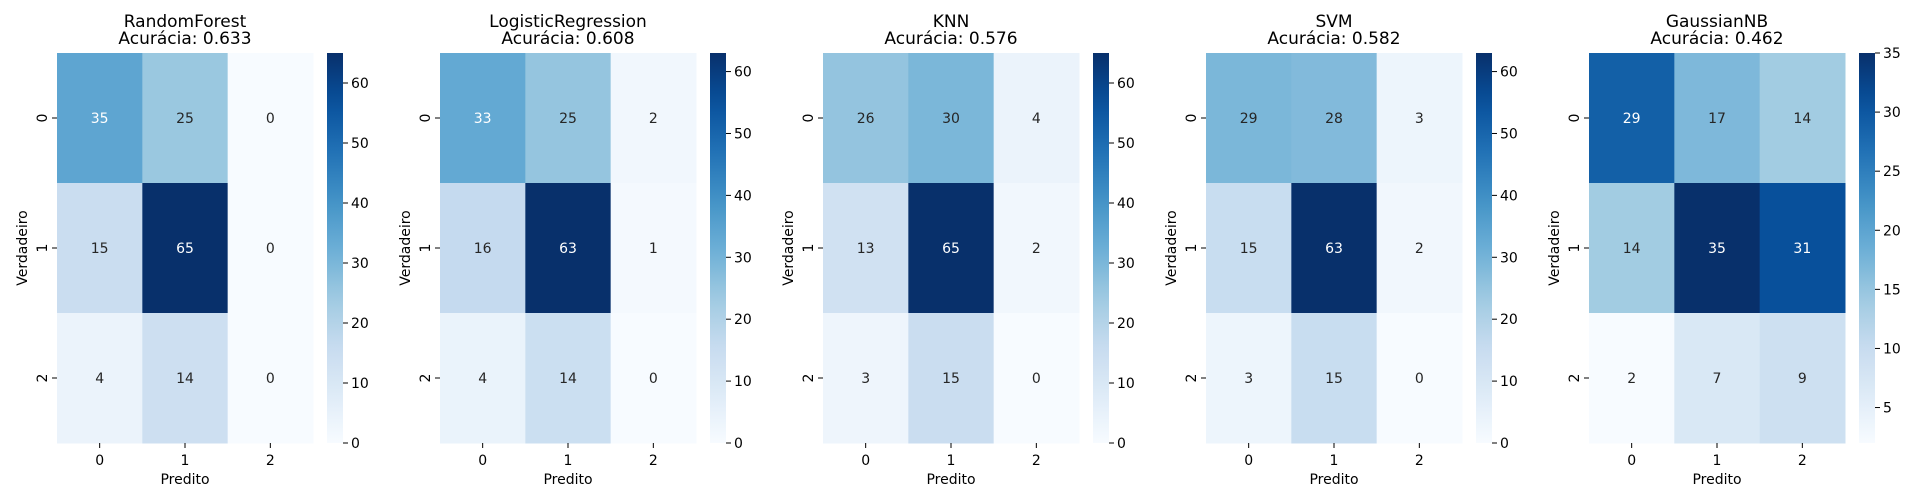 The image size is (1923, 500). I want to click on chart-subtitle: Acurácia: 0.633, so click(184, 39).